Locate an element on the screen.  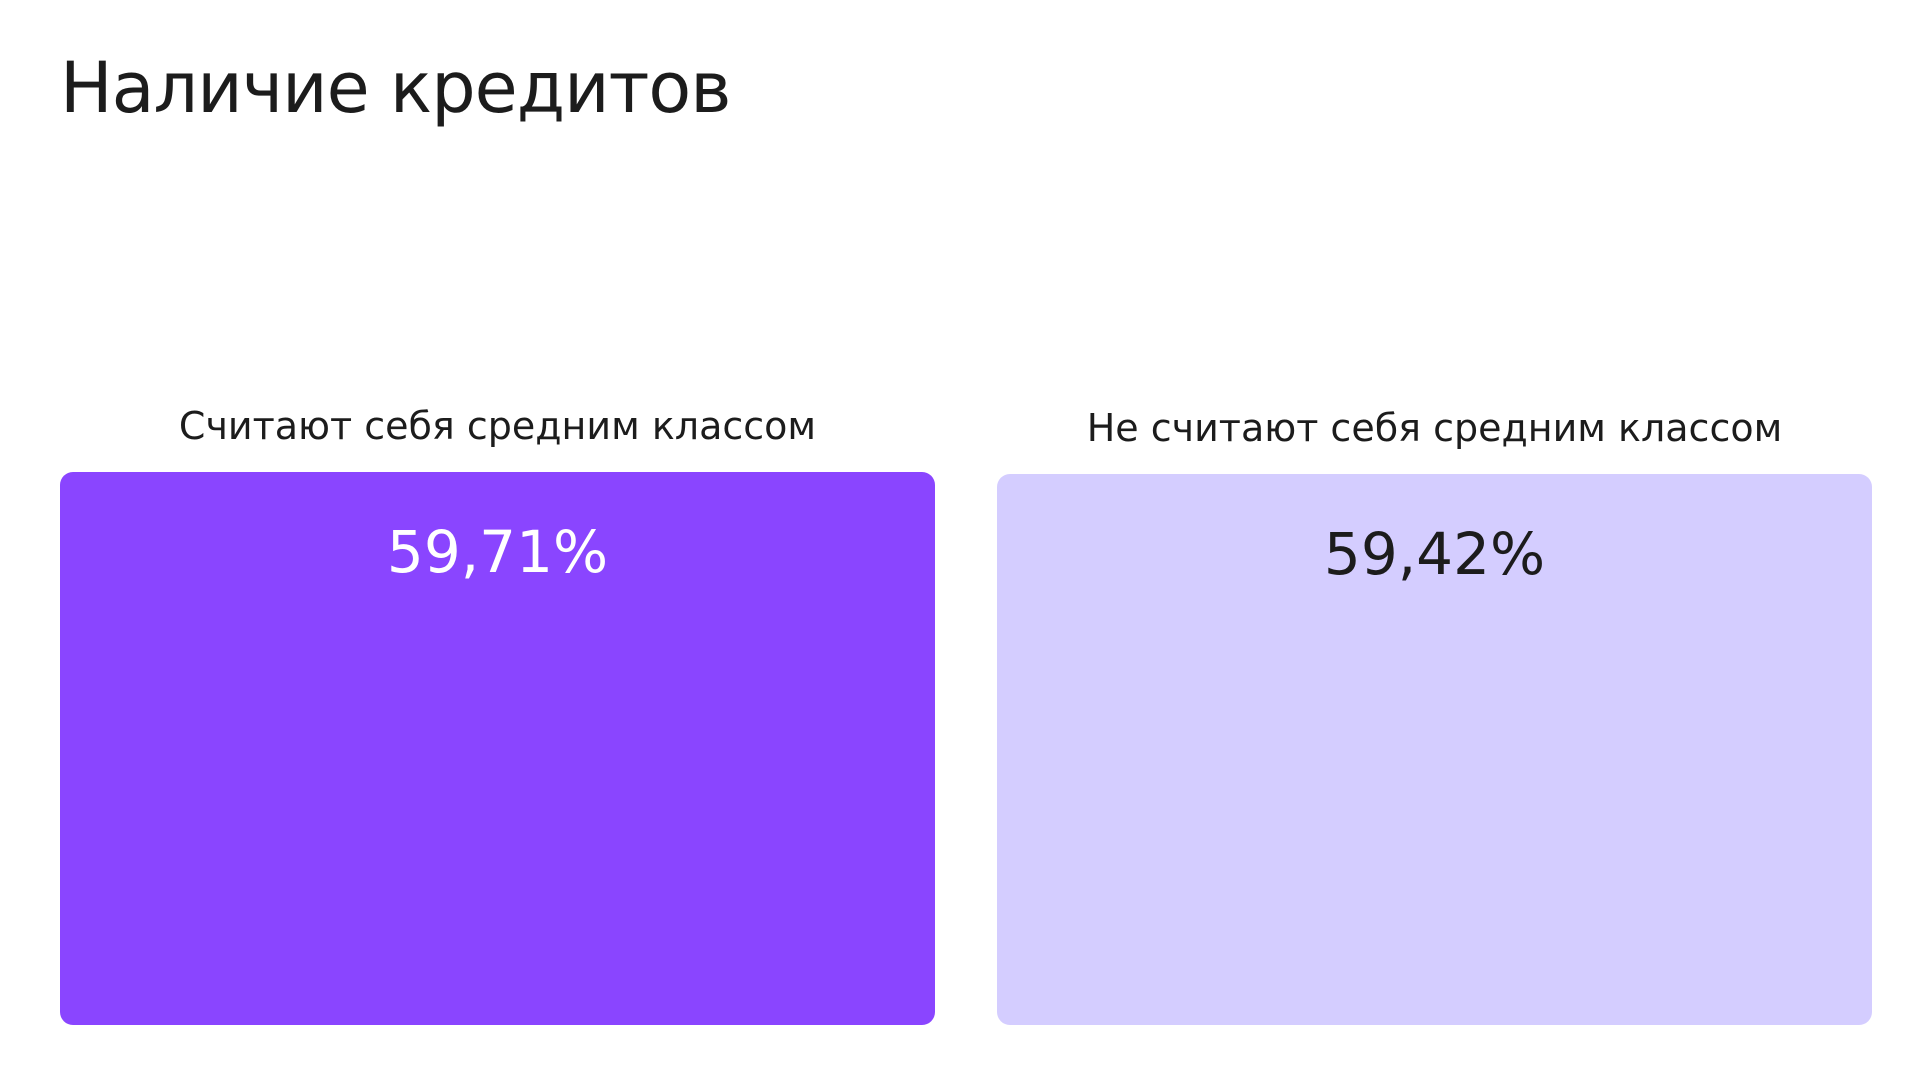
series-label-2: Не считают себя средним классом is located at coordinates (1434, 428).